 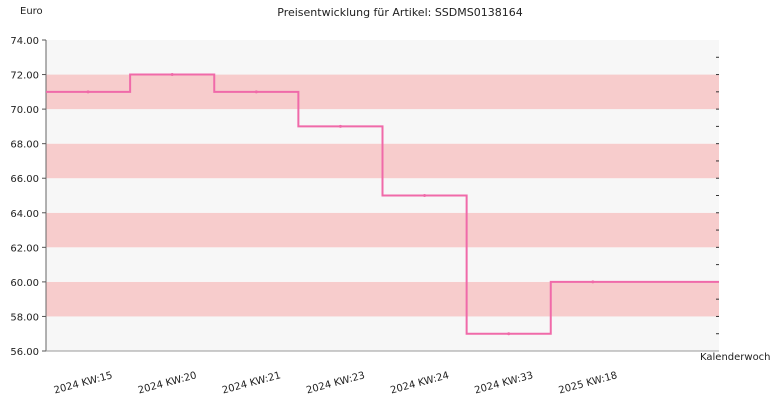 What do you see at coordinates (24, 76) in the screenshot?
I see `y-tick-label: 72.00` at bounding box center [24, 76].